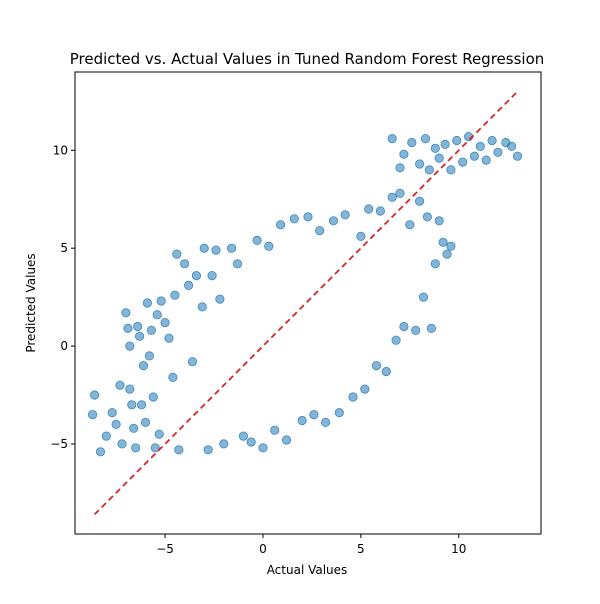  I want to click on y-tick-label: −5, so click(59, 444).